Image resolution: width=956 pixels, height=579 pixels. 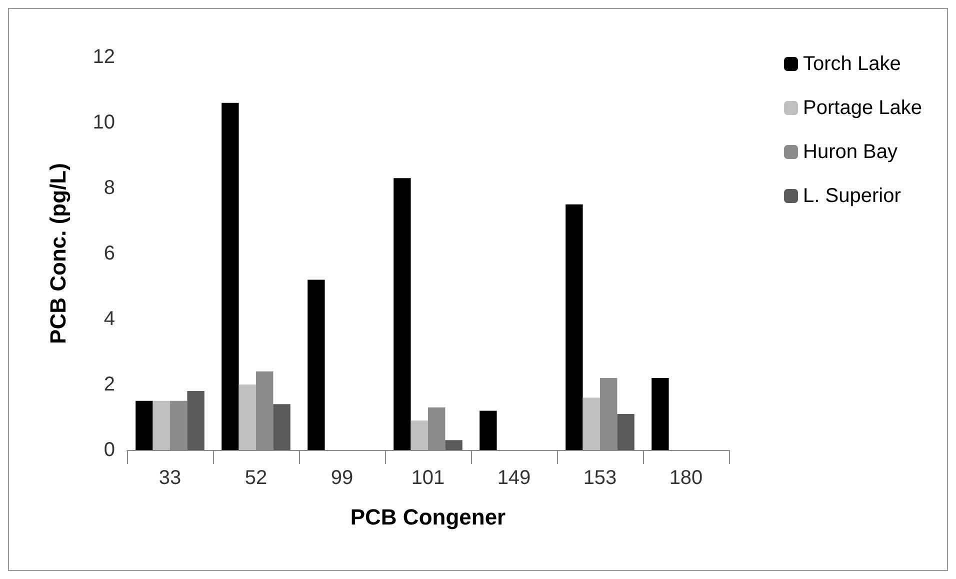 I want to click on y-tick-label: 0, so click(x=109, y=450).